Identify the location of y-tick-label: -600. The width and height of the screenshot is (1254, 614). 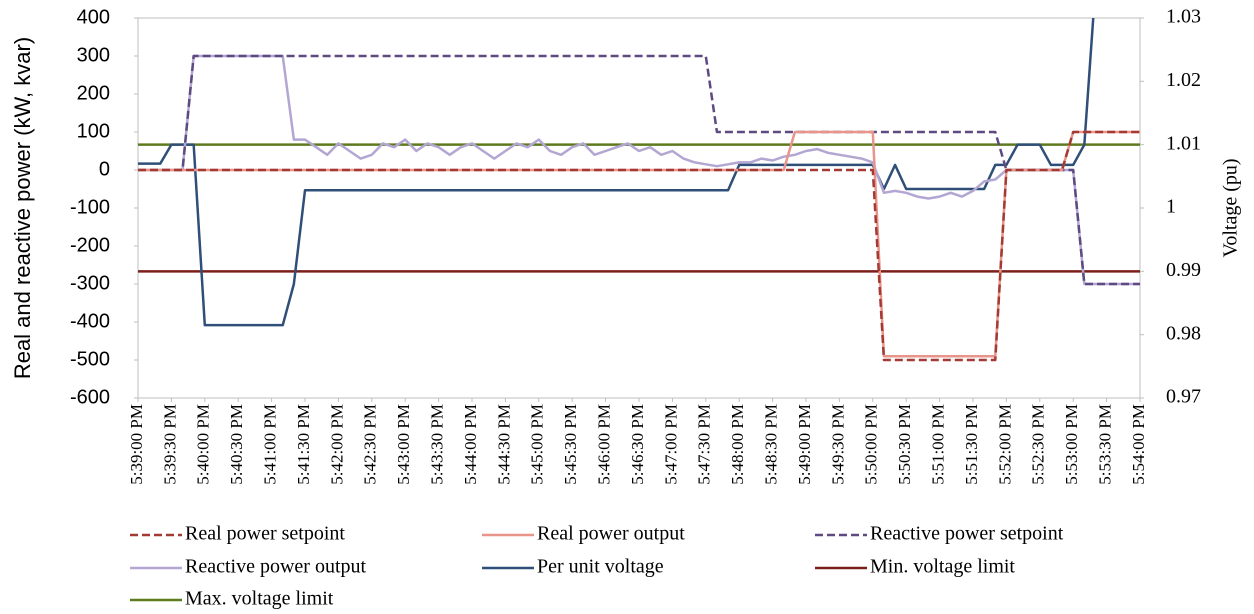
(90, 397).